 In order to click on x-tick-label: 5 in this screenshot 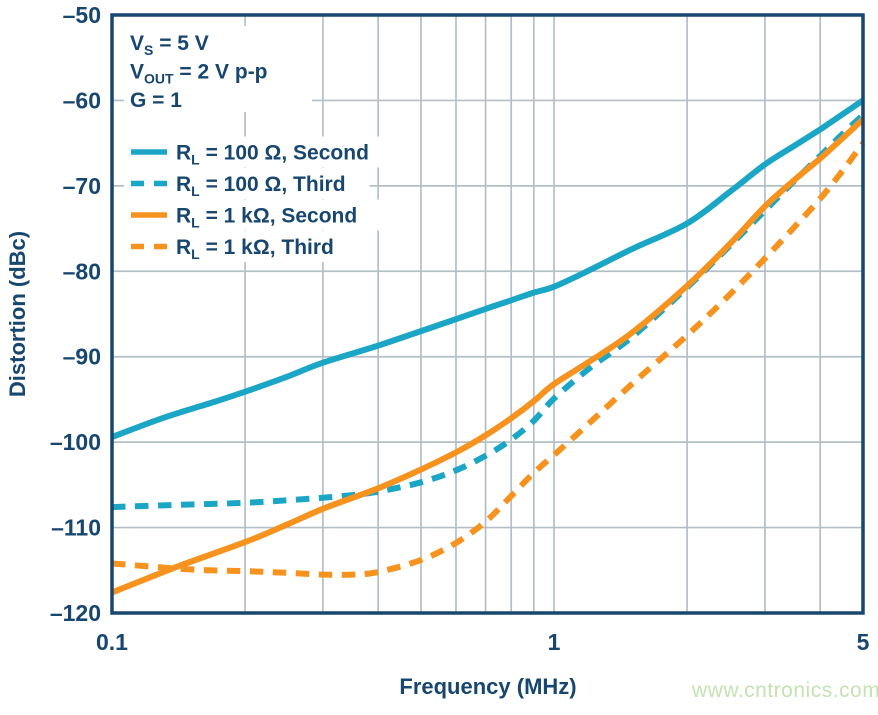, I will do `click(863, 642)`.